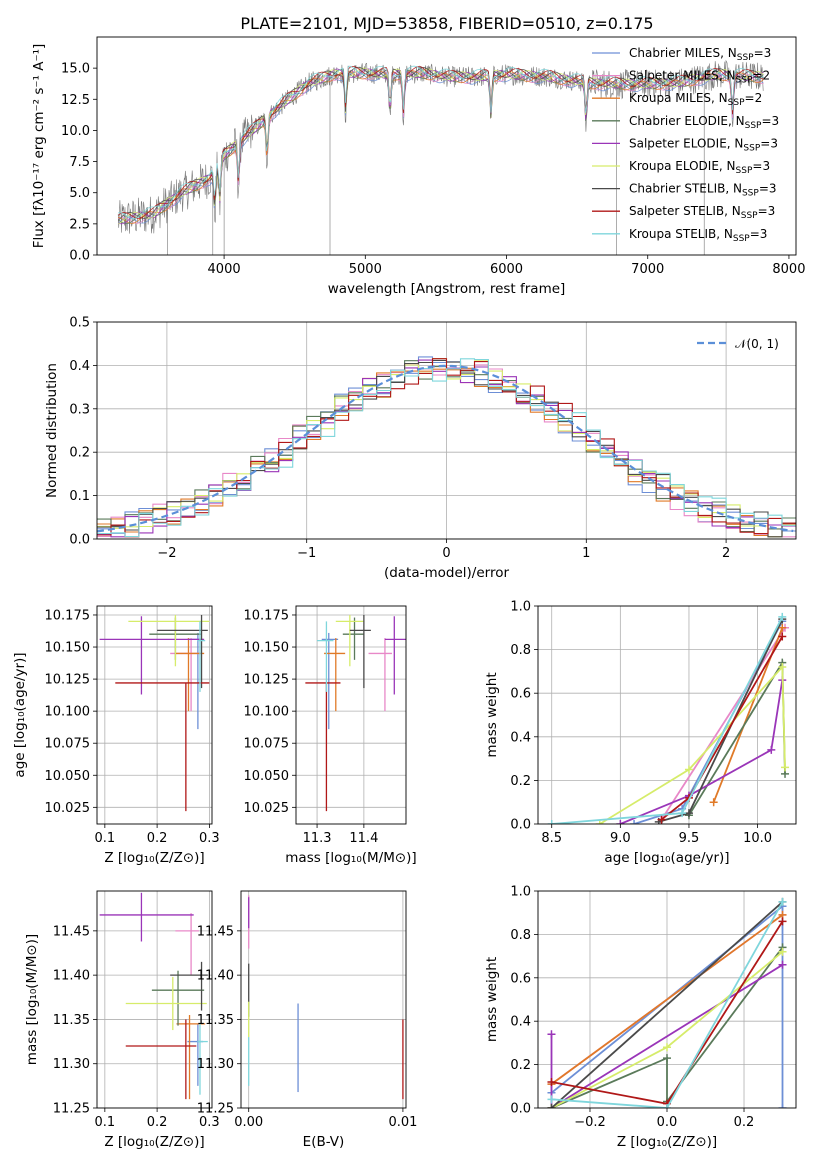 This screenshot has height=1170, width=819. Describe the element at coordinates (68, 712) in the screenshot. I see `y-tick-label: 10.100` at that location.